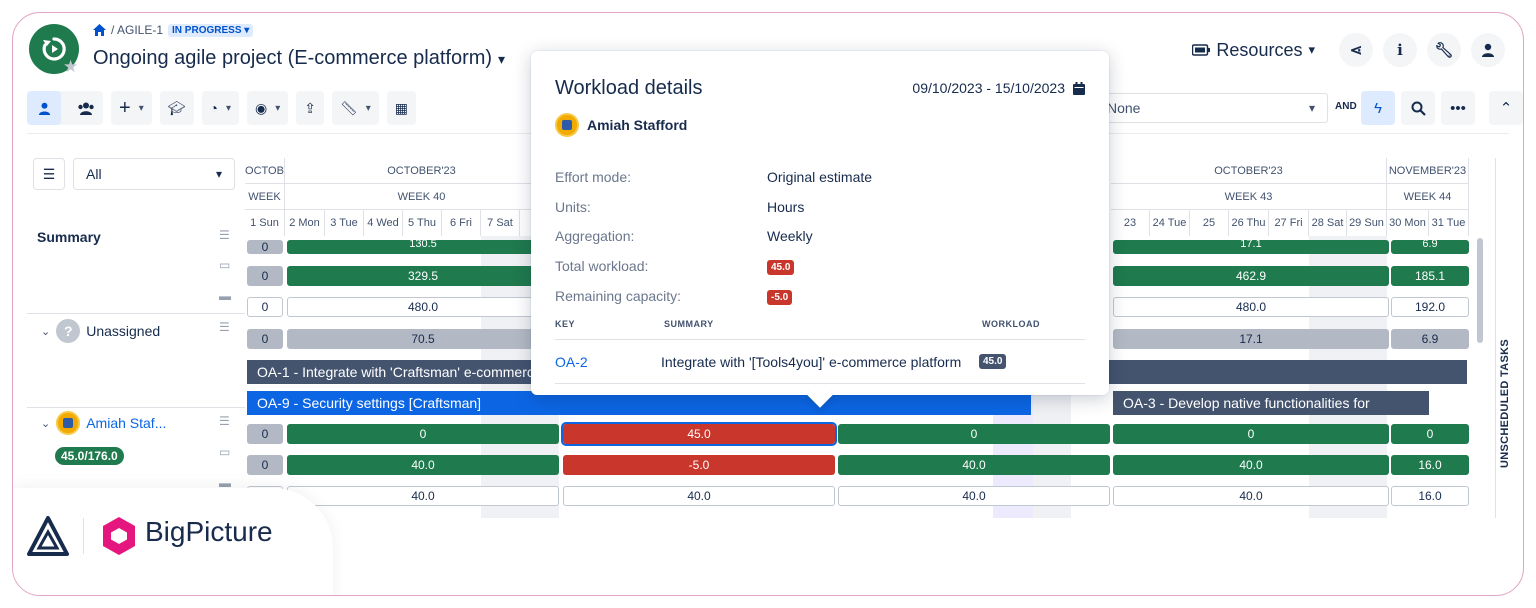 This screenshot has height=608, width=1536. I want to click on filter-select: None ▾, so click(1213, 108).